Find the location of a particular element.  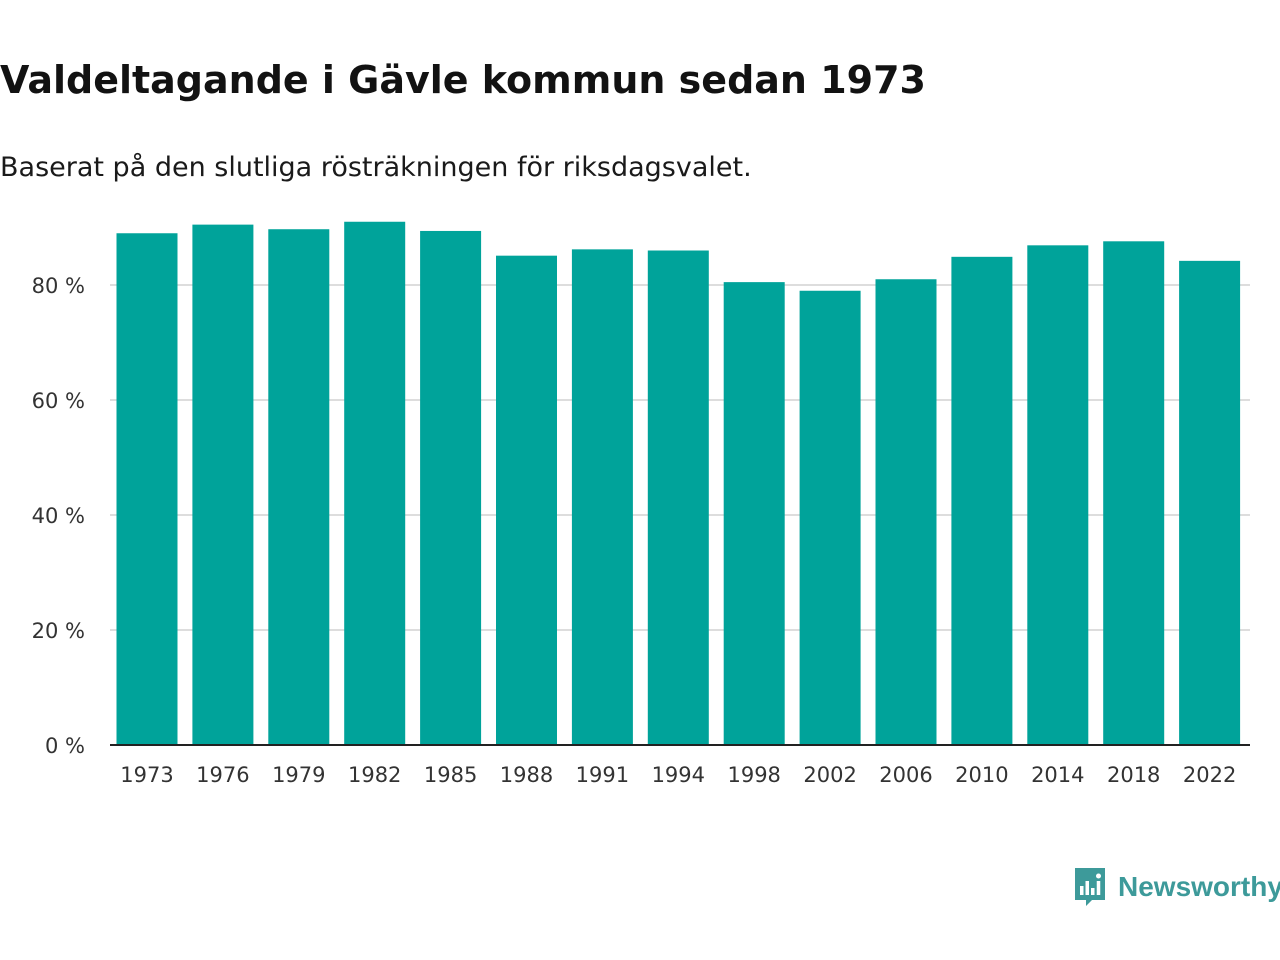

x-tick-label: 1976 is located at coordinates (222, 775).